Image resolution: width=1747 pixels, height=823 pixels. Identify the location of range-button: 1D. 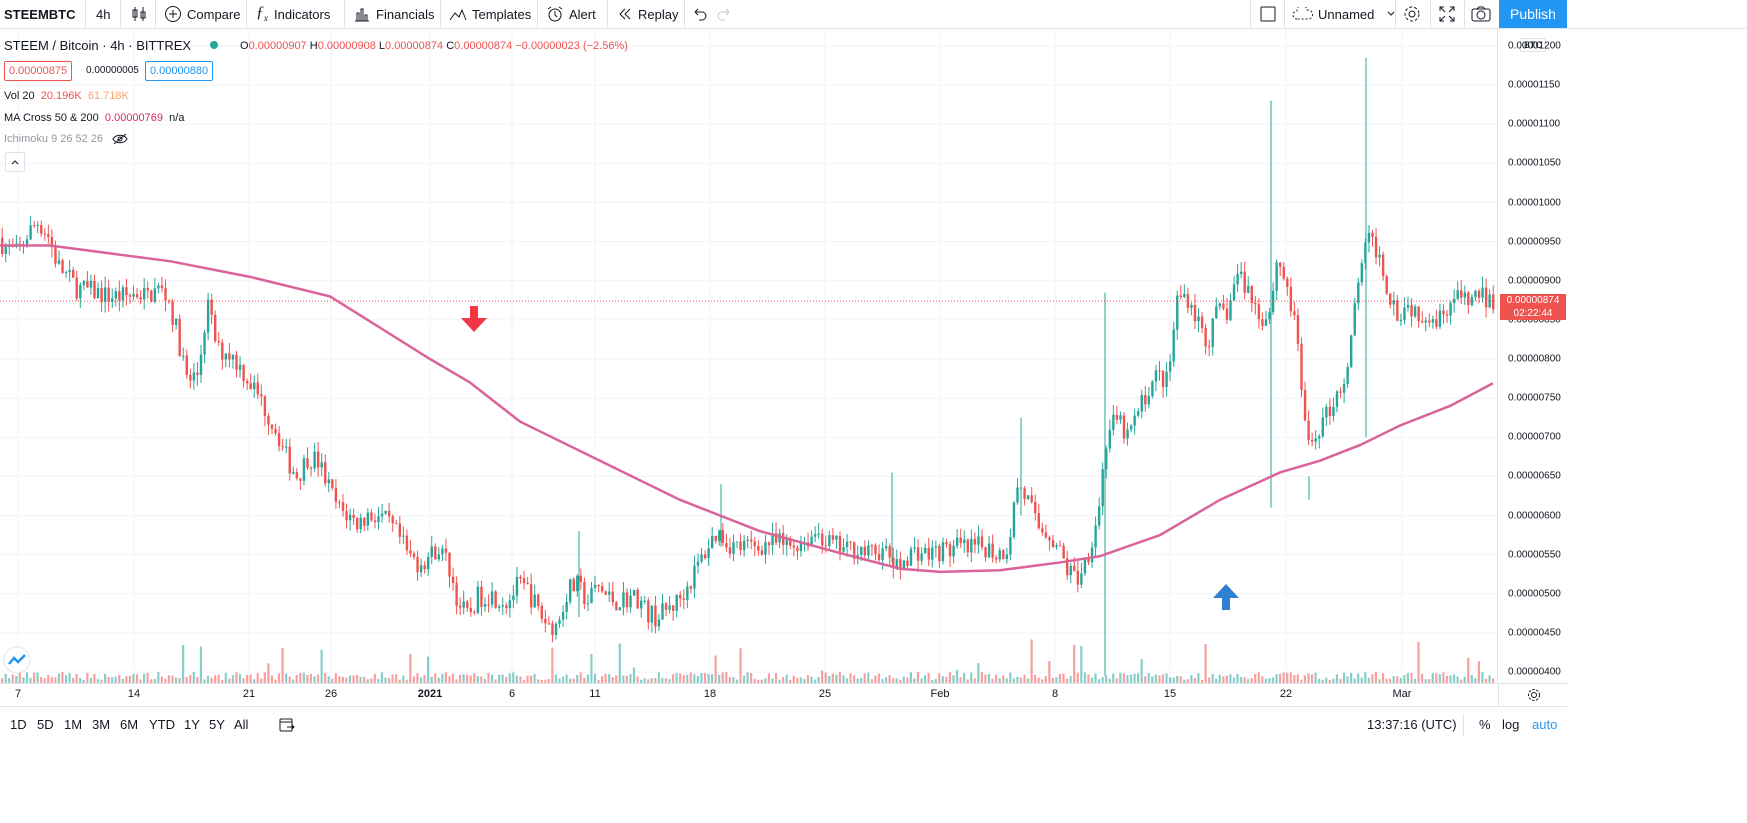
(18, 724).